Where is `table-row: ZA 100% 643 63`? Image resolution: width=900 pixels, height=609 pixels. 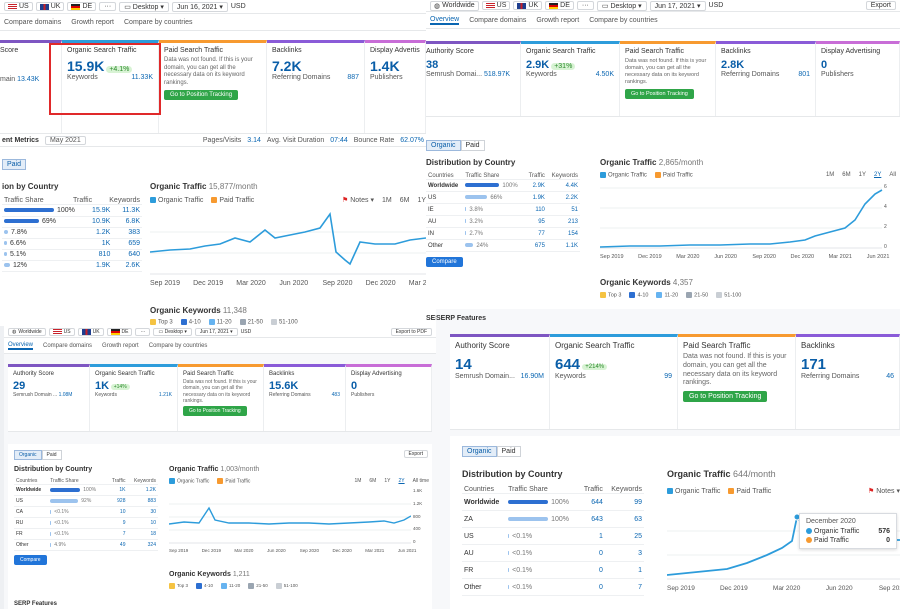 table-row: ZA 100% 643 63 is located at coordinates (553, 519).